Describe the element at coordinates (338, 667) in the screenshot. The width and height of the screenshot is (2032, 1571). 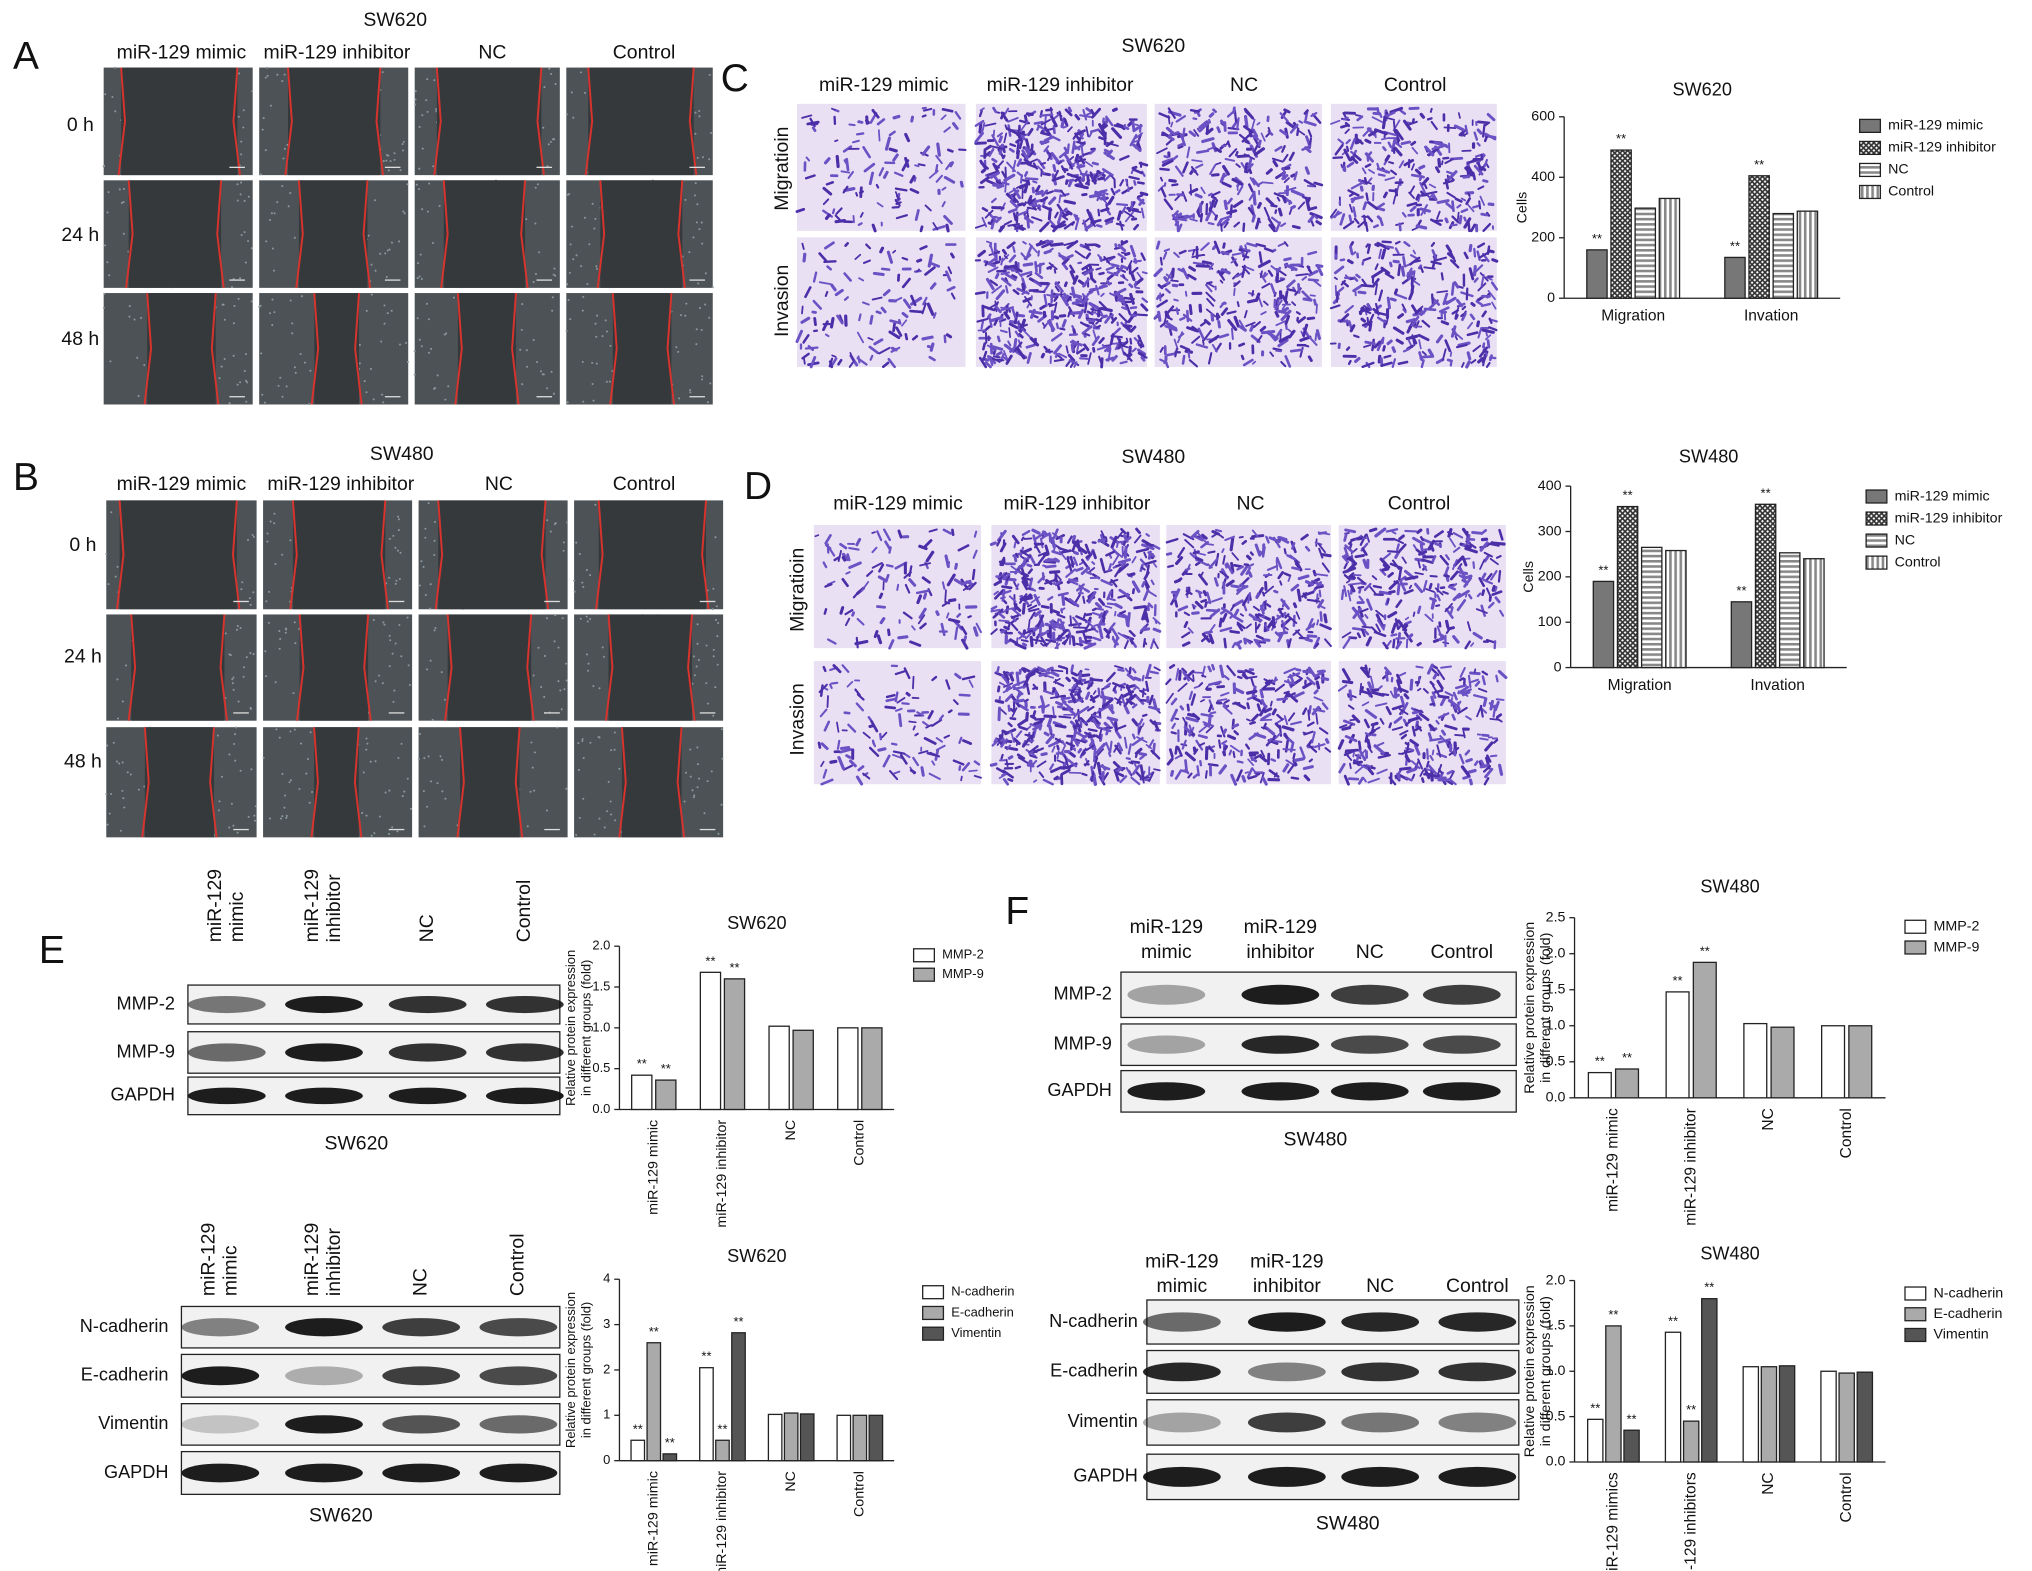
I see `micrograph` at that location.